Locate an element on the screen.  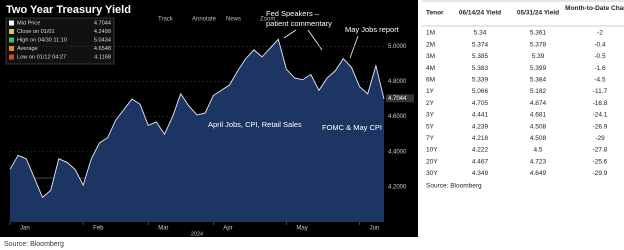
table-cell: 6M is located at coordinates (430, 80).